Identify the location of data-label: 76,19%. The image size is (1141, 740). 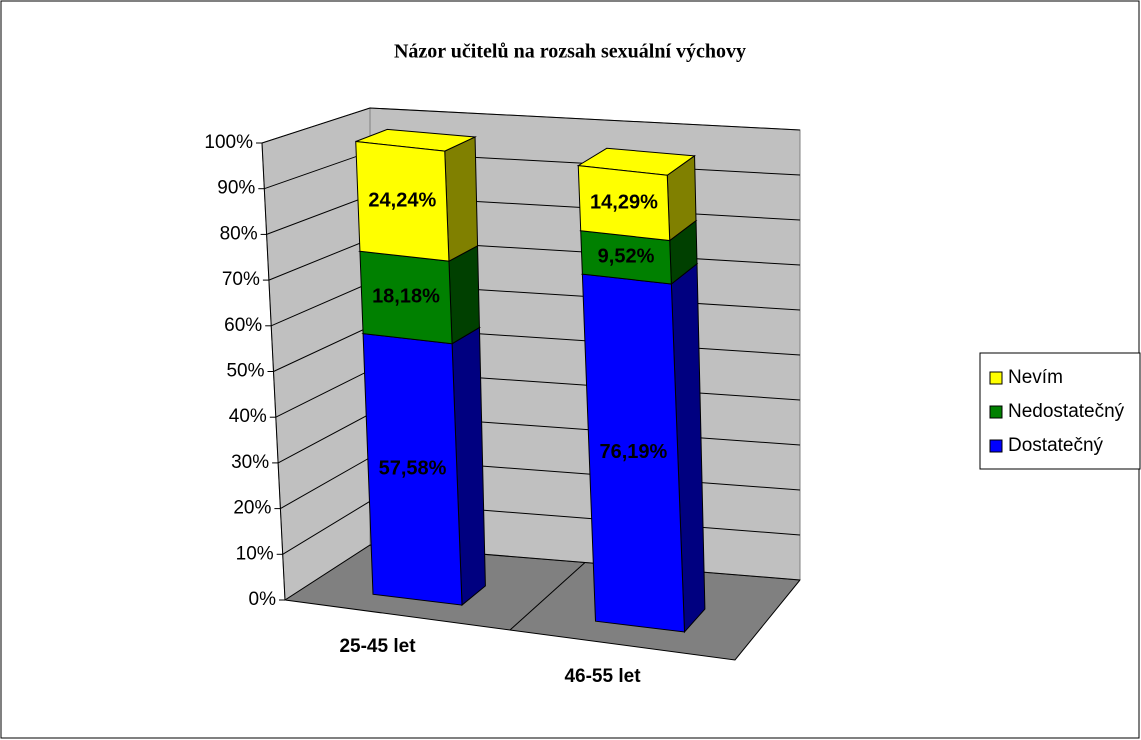
(634, 452).